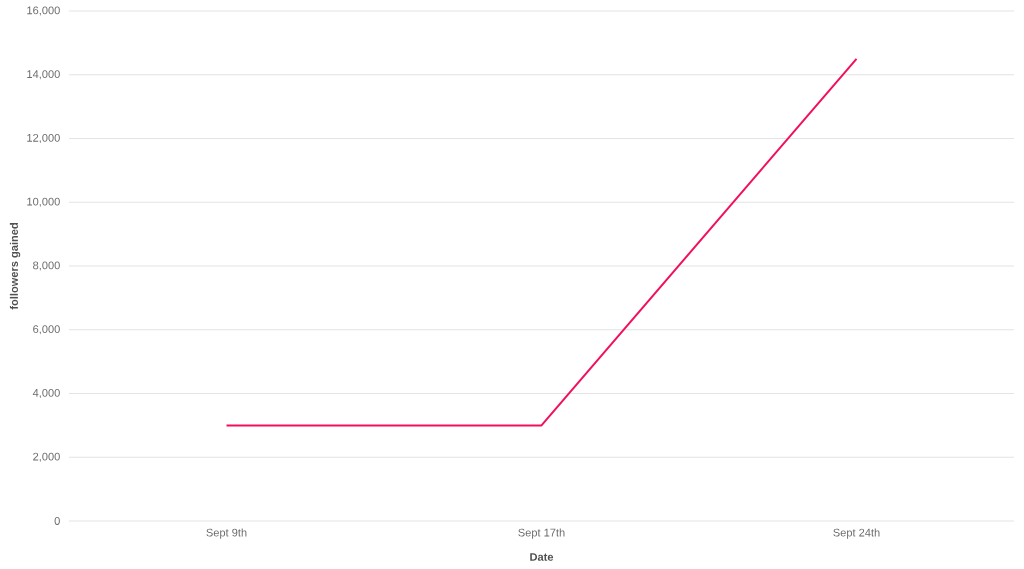  What do you see at coordinates (46, 330) in the screenshot?
I see `y-tick-label: 6,000` at bounding box center [46, 330].